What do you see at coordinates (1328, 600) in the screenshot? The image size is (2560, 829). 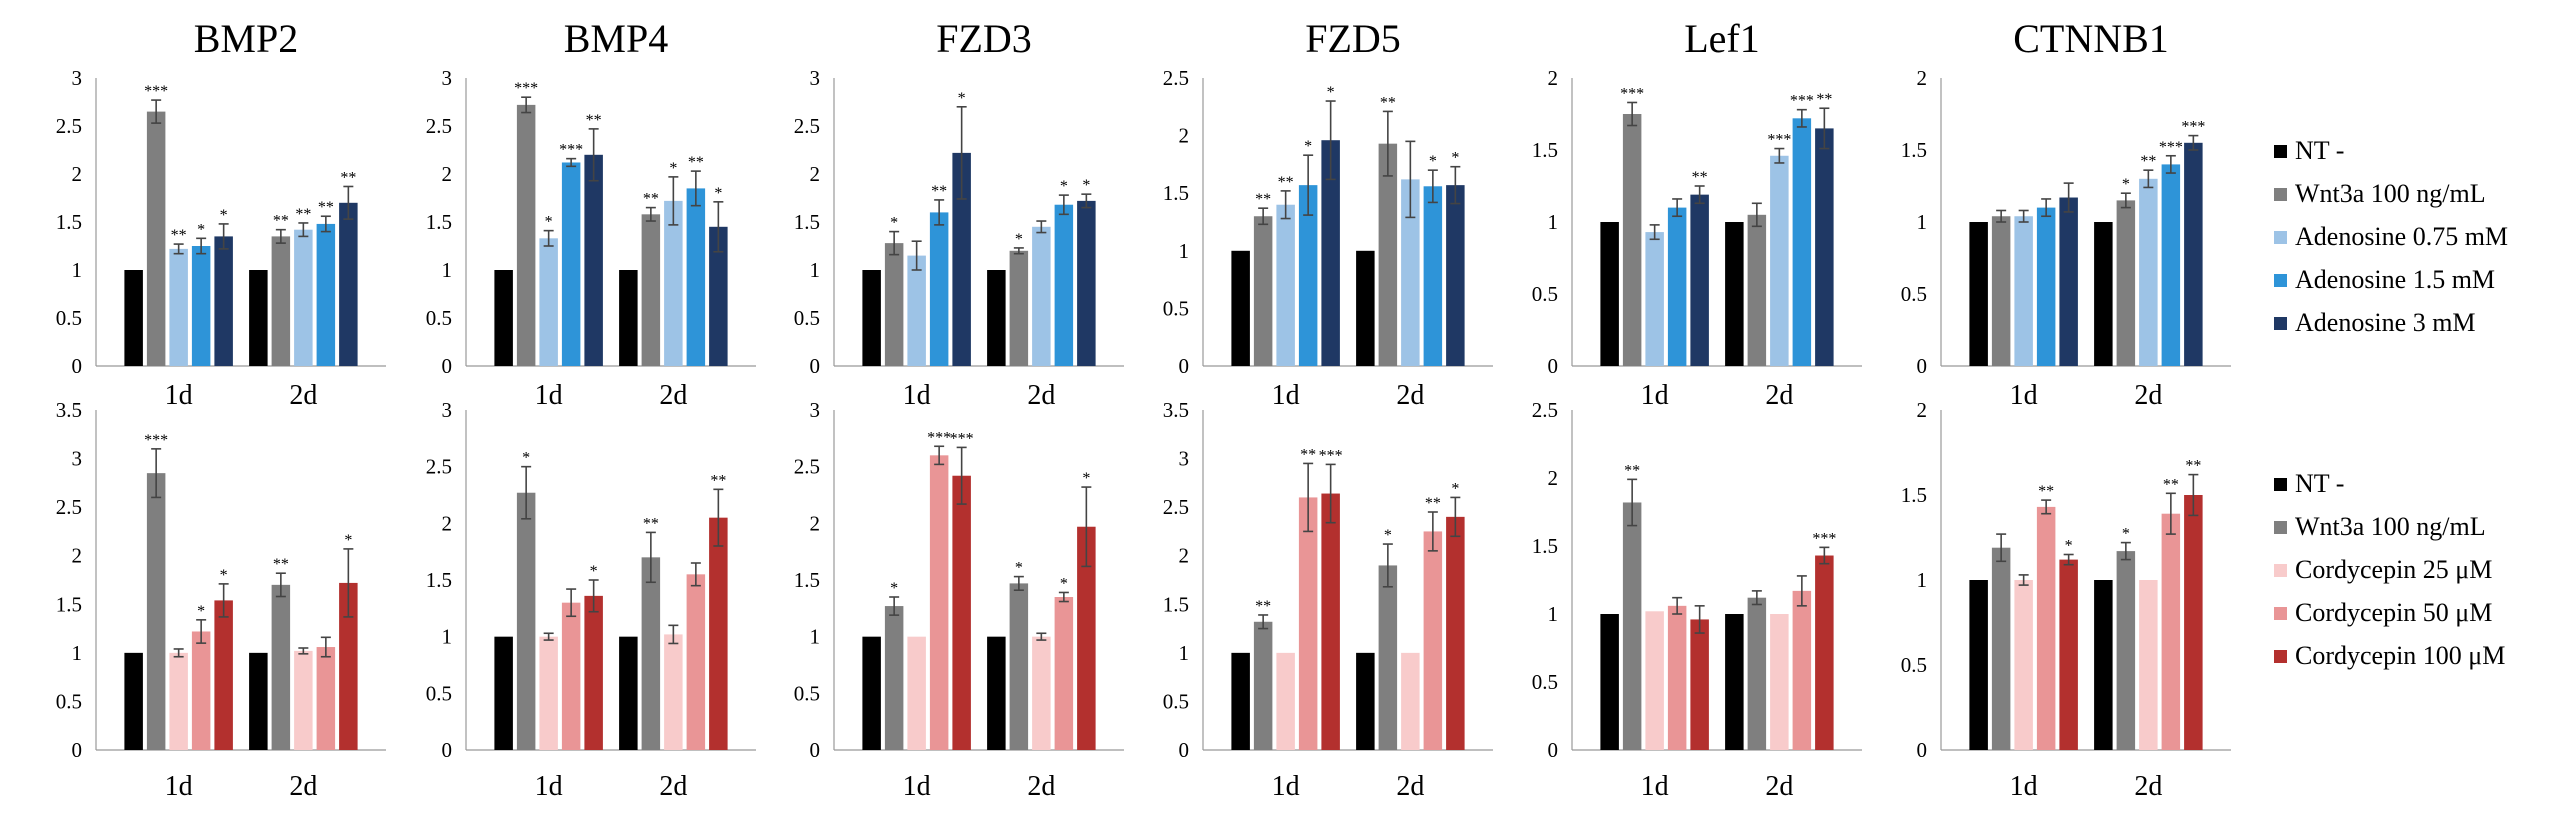 I see `chart-panel-10: 00.511.522.533.51d**** ***2d****` at bounding box center [1328, 600].